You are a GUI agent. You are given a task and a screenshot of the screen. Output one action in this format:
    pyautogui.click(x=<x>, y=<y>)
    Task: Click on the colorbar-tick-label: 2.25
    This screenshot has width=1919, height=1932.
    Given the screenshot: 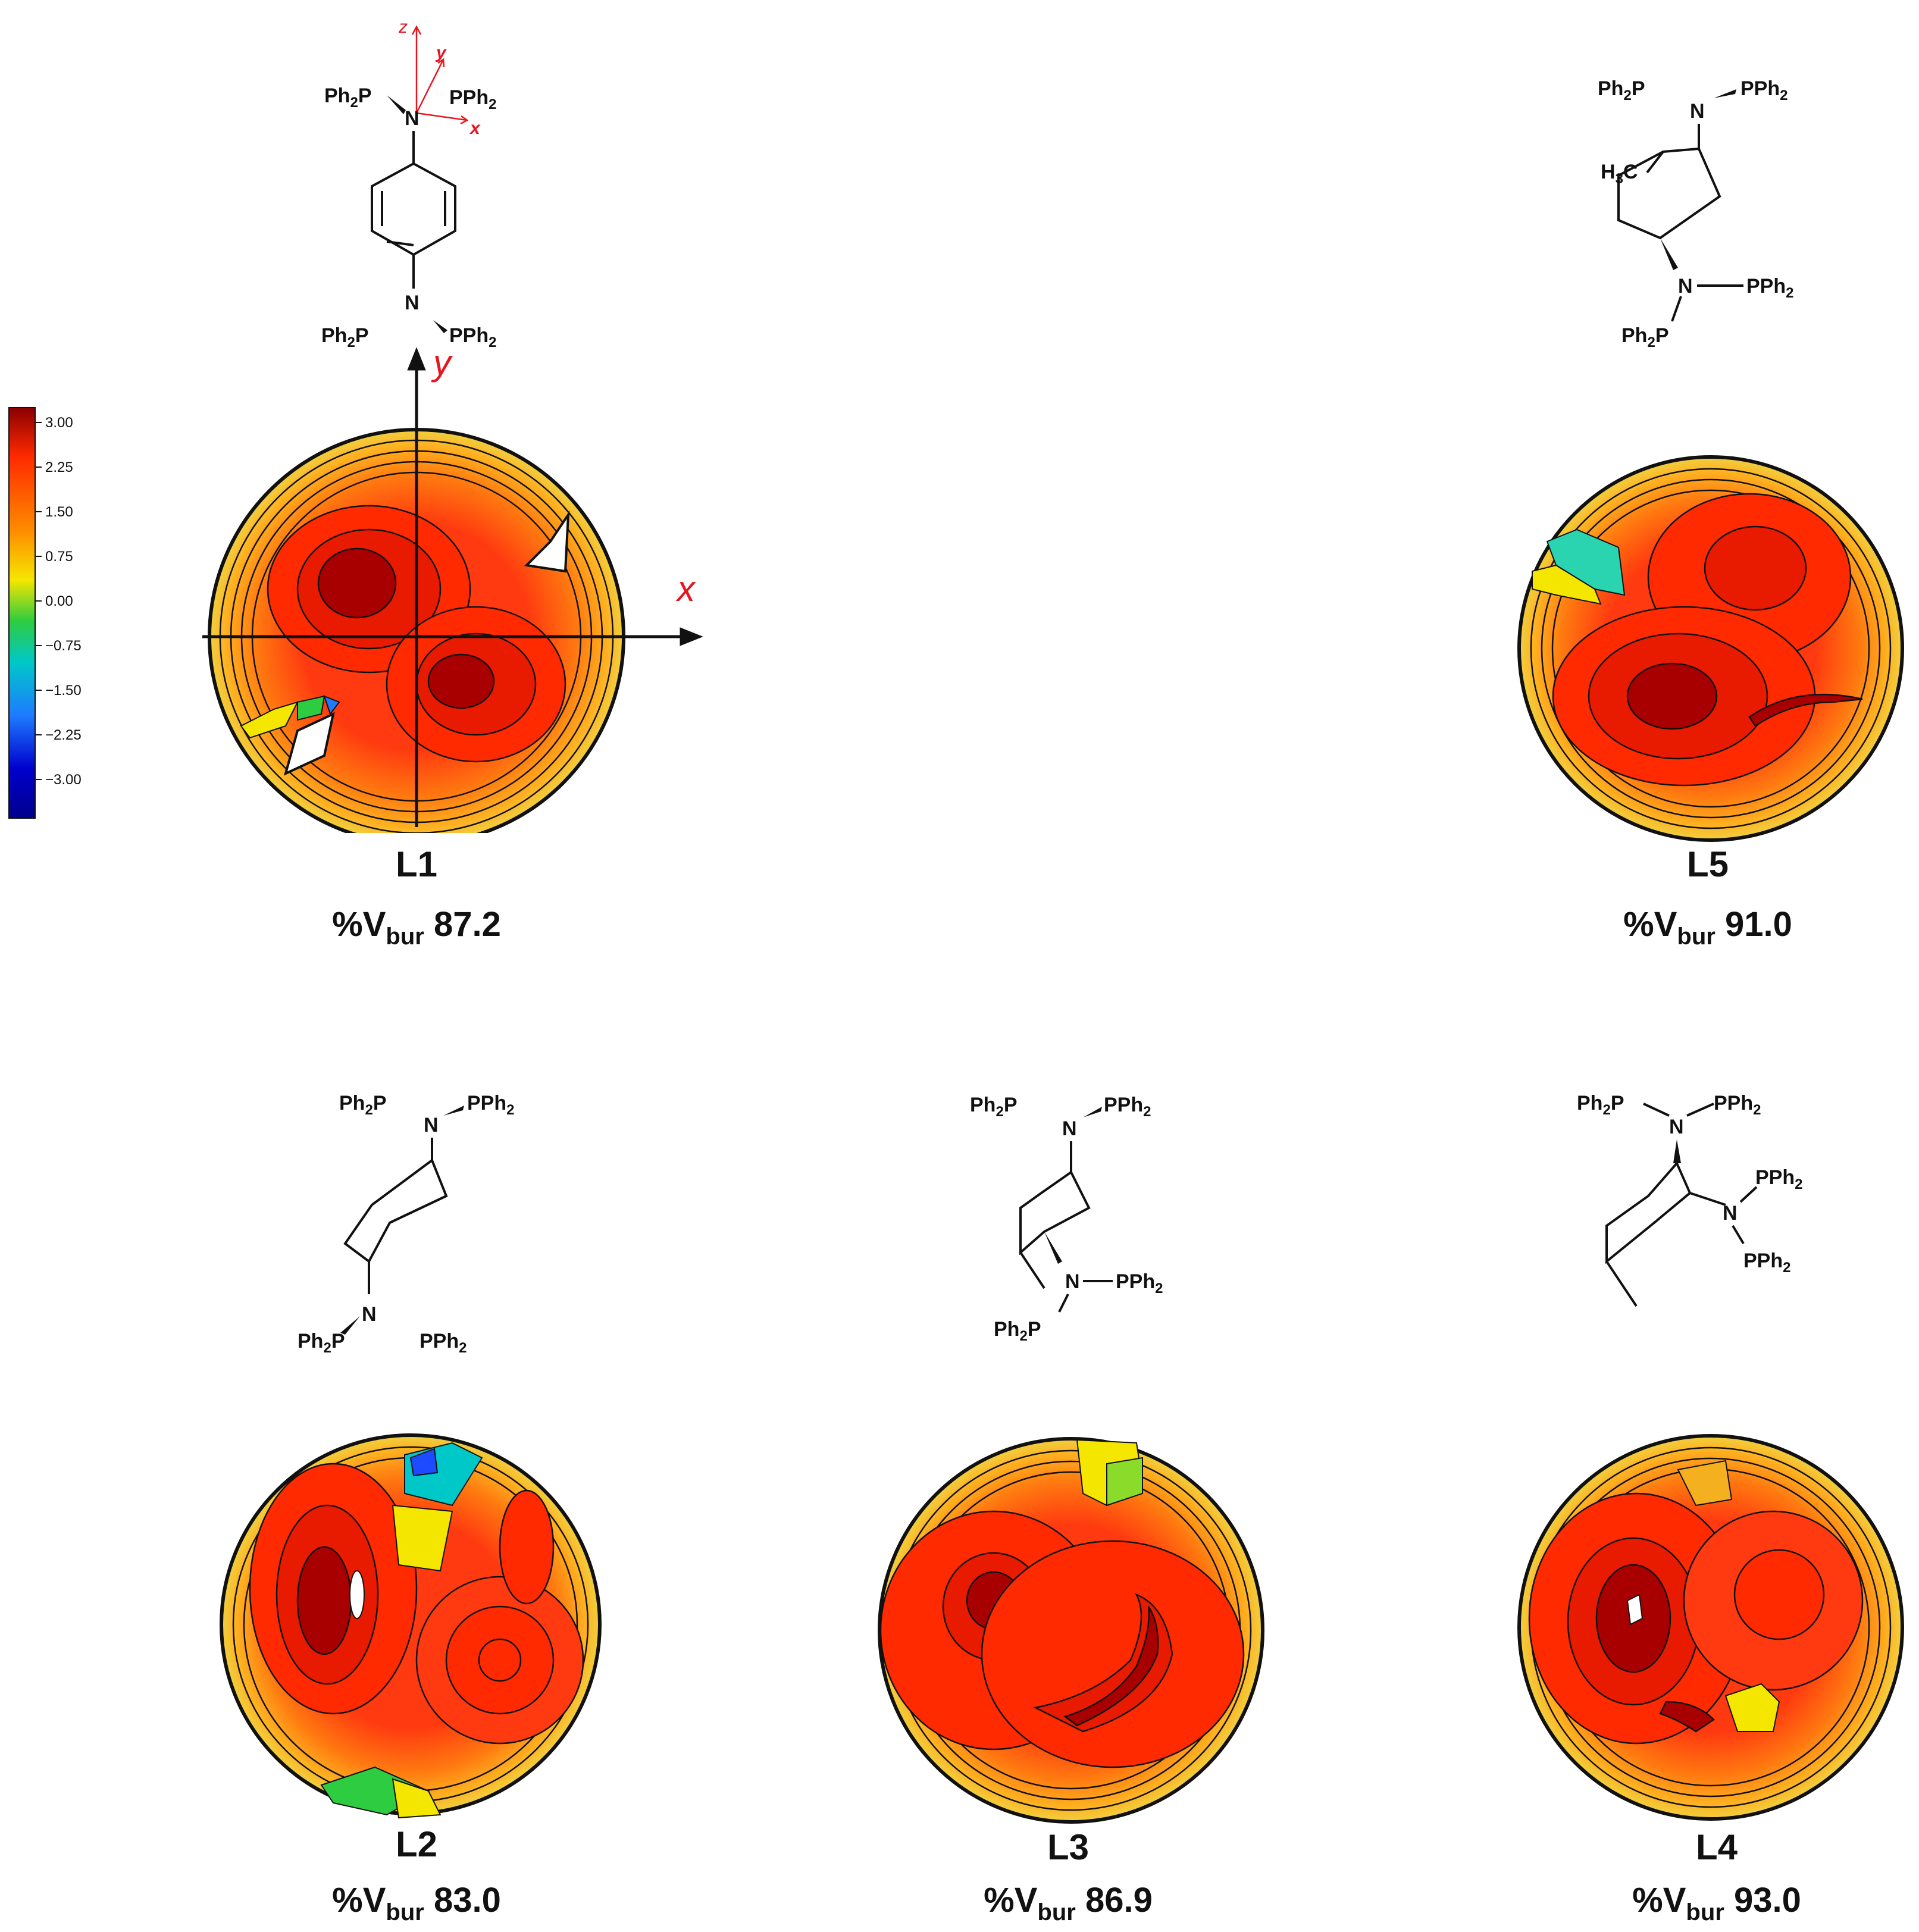 What is the action you would take?
    pyautogui.click(x=59, y=467)
    